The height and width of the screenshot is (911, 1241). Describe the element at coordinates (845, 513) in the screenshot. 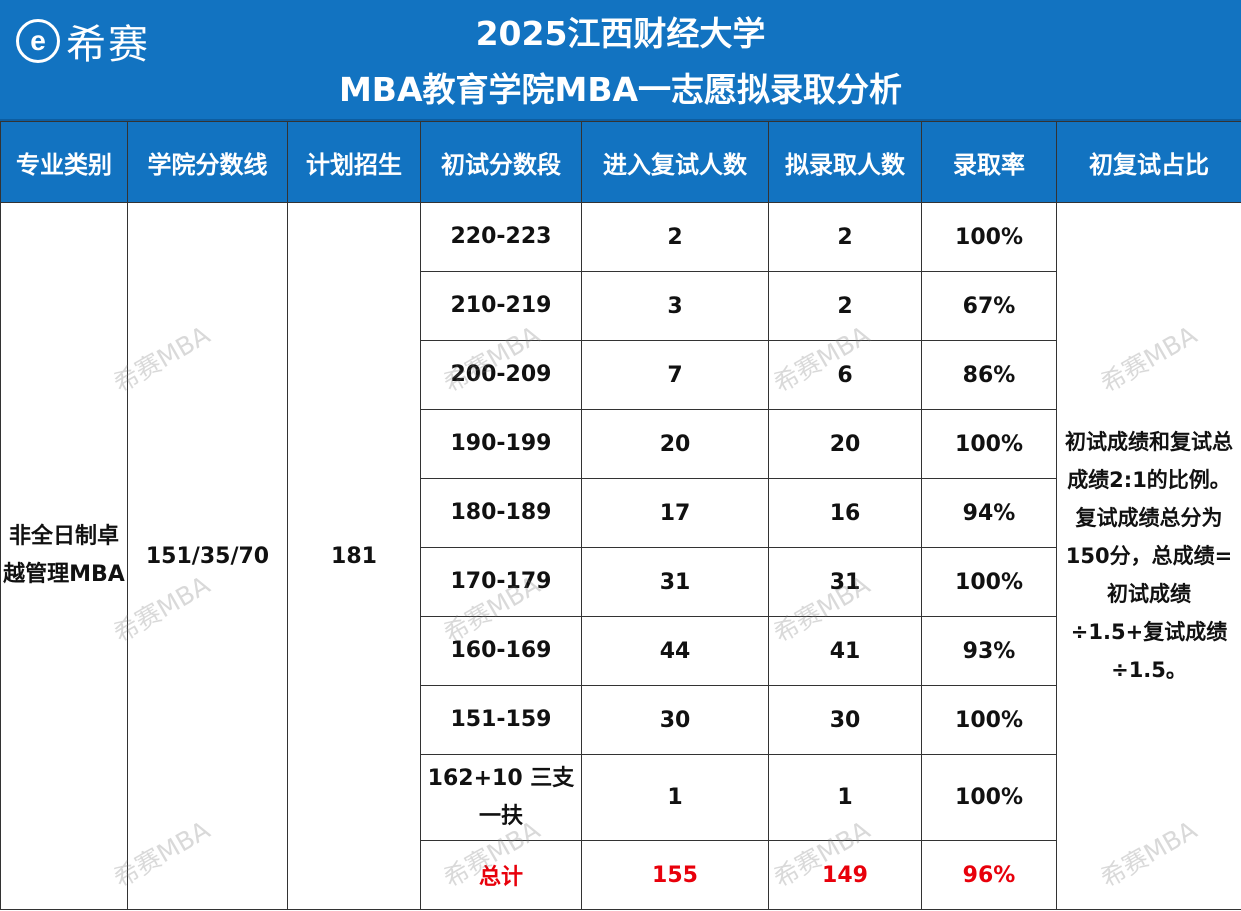

I see `admit-count-cell: 16` at that location.